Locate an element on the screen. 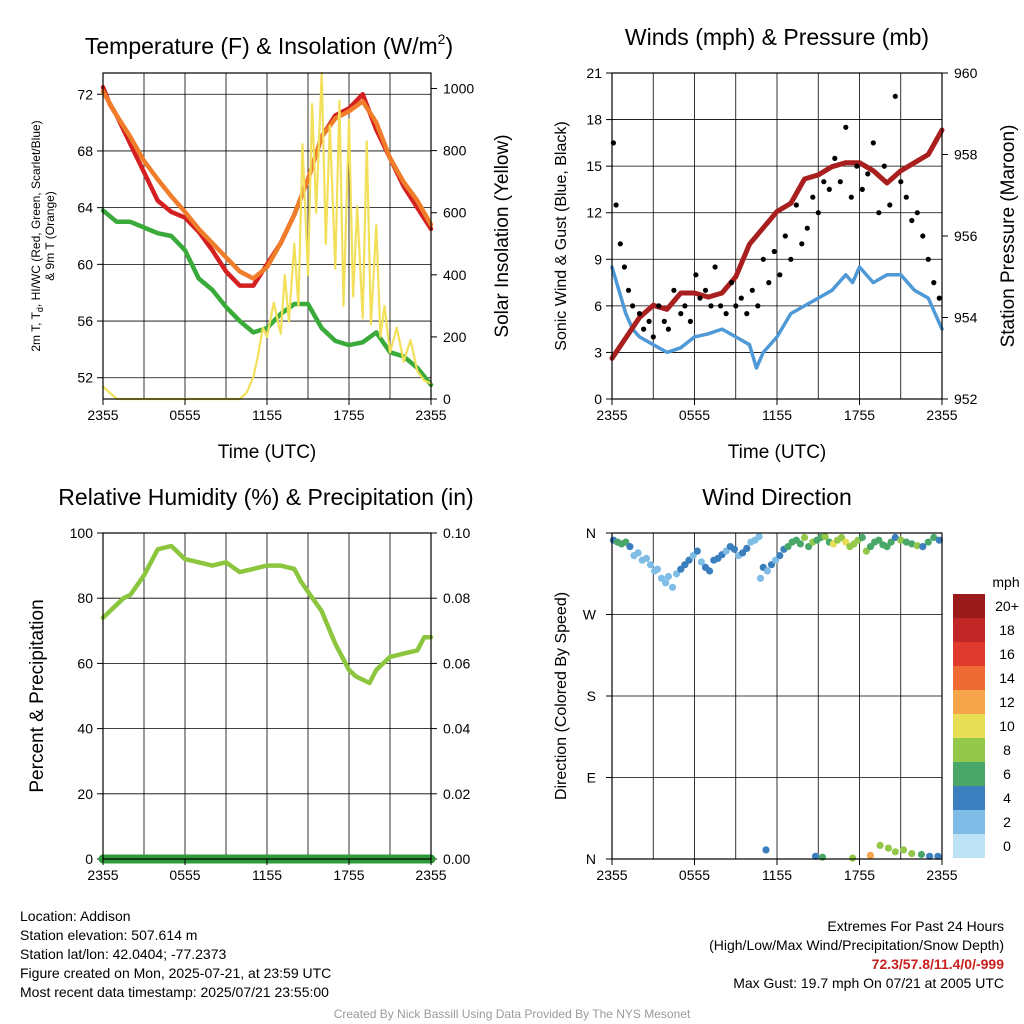 The height and width of the screenshot is (1024, 1024). direction-xtick-label: 1155 is located at coordinates (777, 875).